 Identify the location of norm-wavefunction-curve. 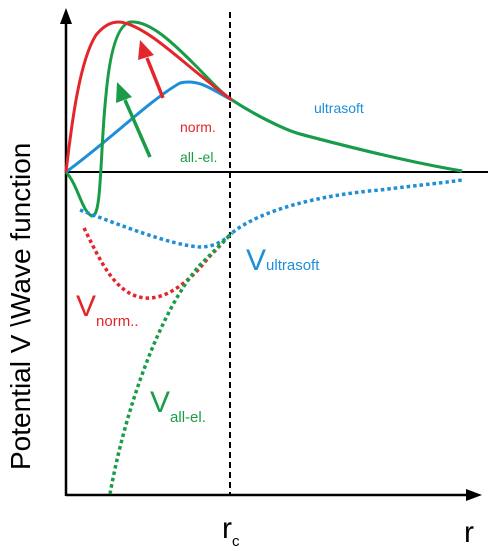
(148, 96).